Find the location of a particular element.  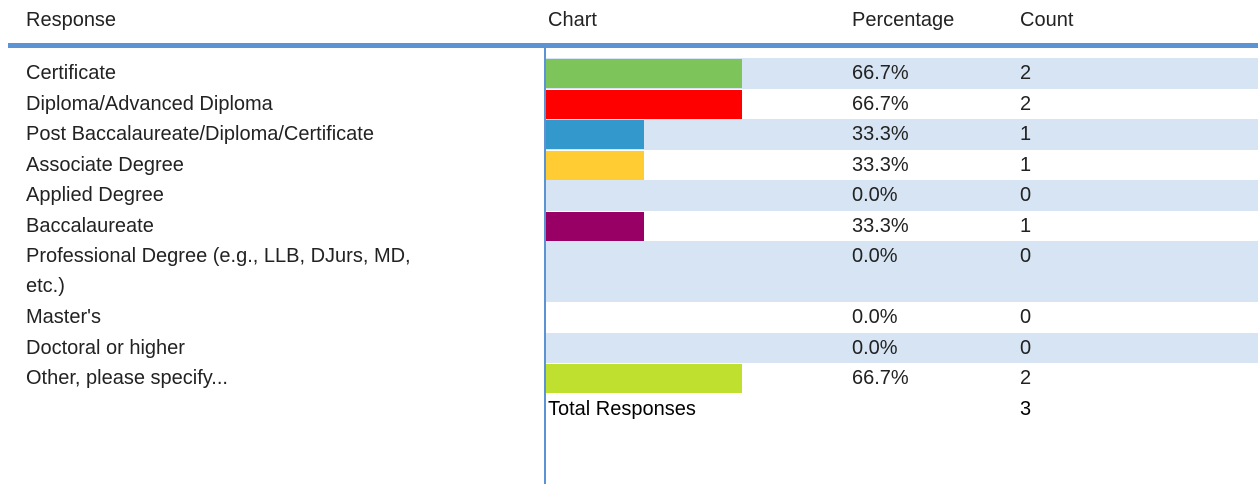

header-rule is located at coordinates (633, 45).